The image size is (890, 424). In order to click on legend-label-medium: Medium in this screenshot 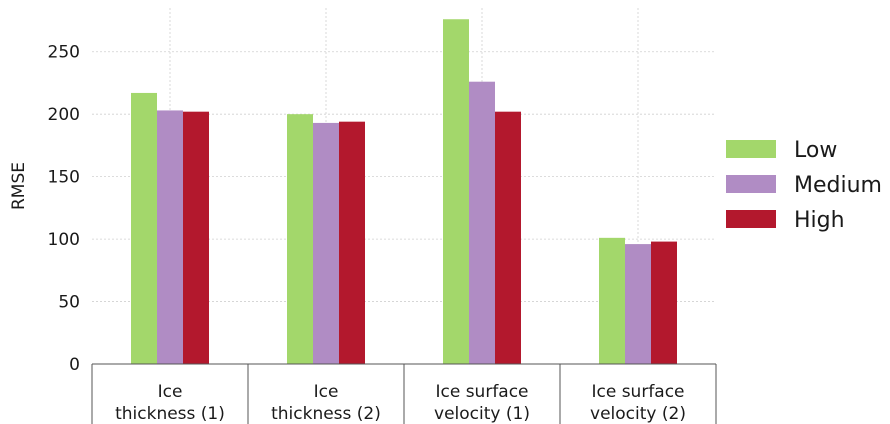, I will do `click(838, 185)`.